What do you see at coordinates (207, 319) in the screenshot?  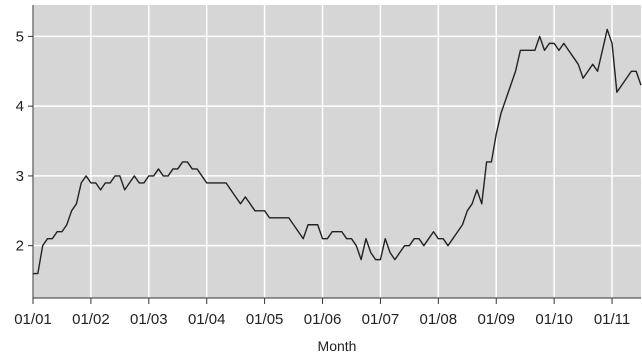 I see `x-tick-label: 01/04` at bounding box center [207, 319].